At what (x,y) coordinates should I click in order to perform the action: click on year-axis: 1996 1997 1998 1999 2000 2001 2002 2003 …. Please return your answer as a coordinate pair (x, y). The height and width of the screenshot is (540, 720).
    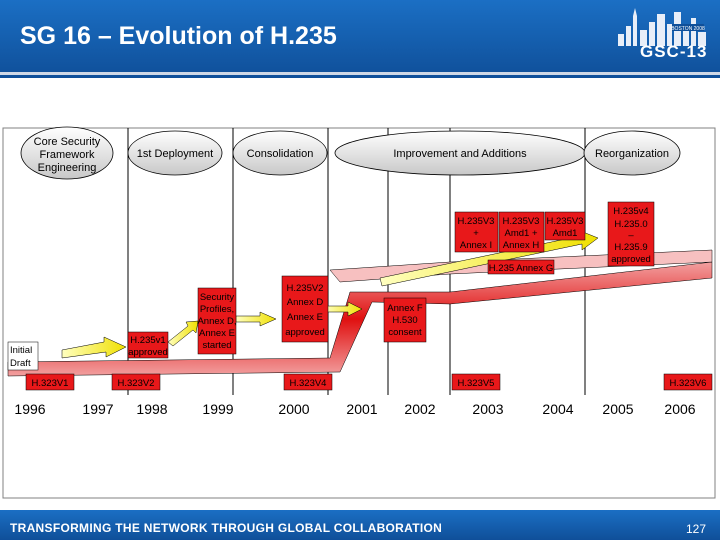
    Looking at the image, I should click on (354, 409).